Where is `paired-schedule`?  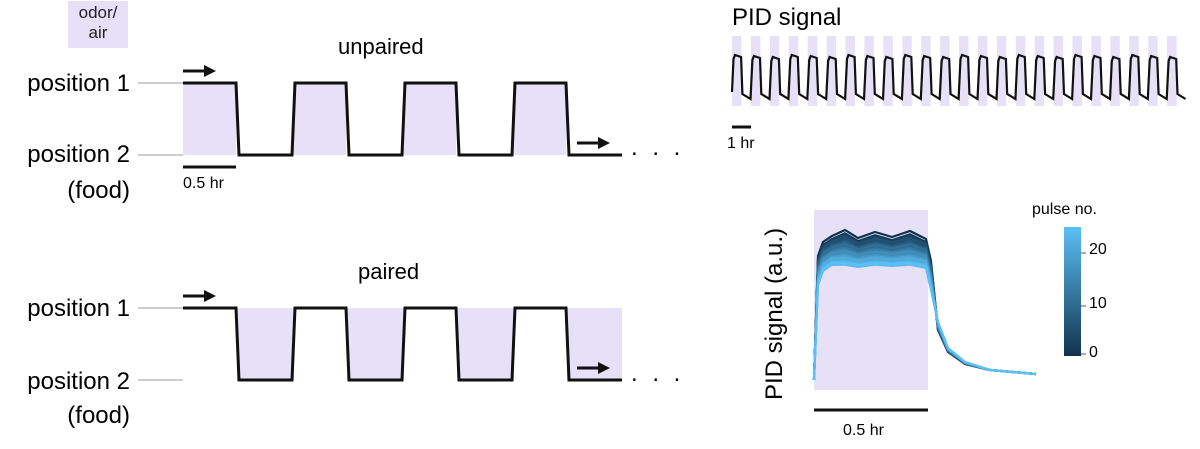 paired-schedule is located at coordinates (380, 336).